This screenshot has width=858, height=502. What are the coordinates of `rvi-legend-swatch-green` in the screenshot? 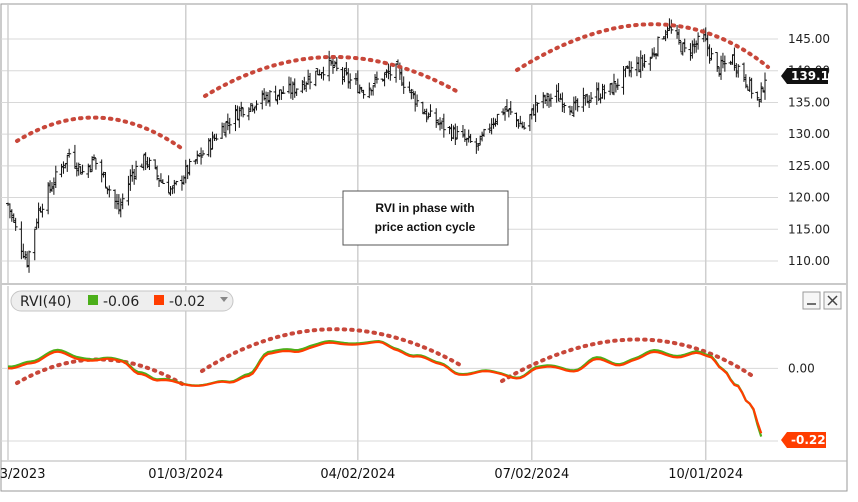 It's located at (93, 300).